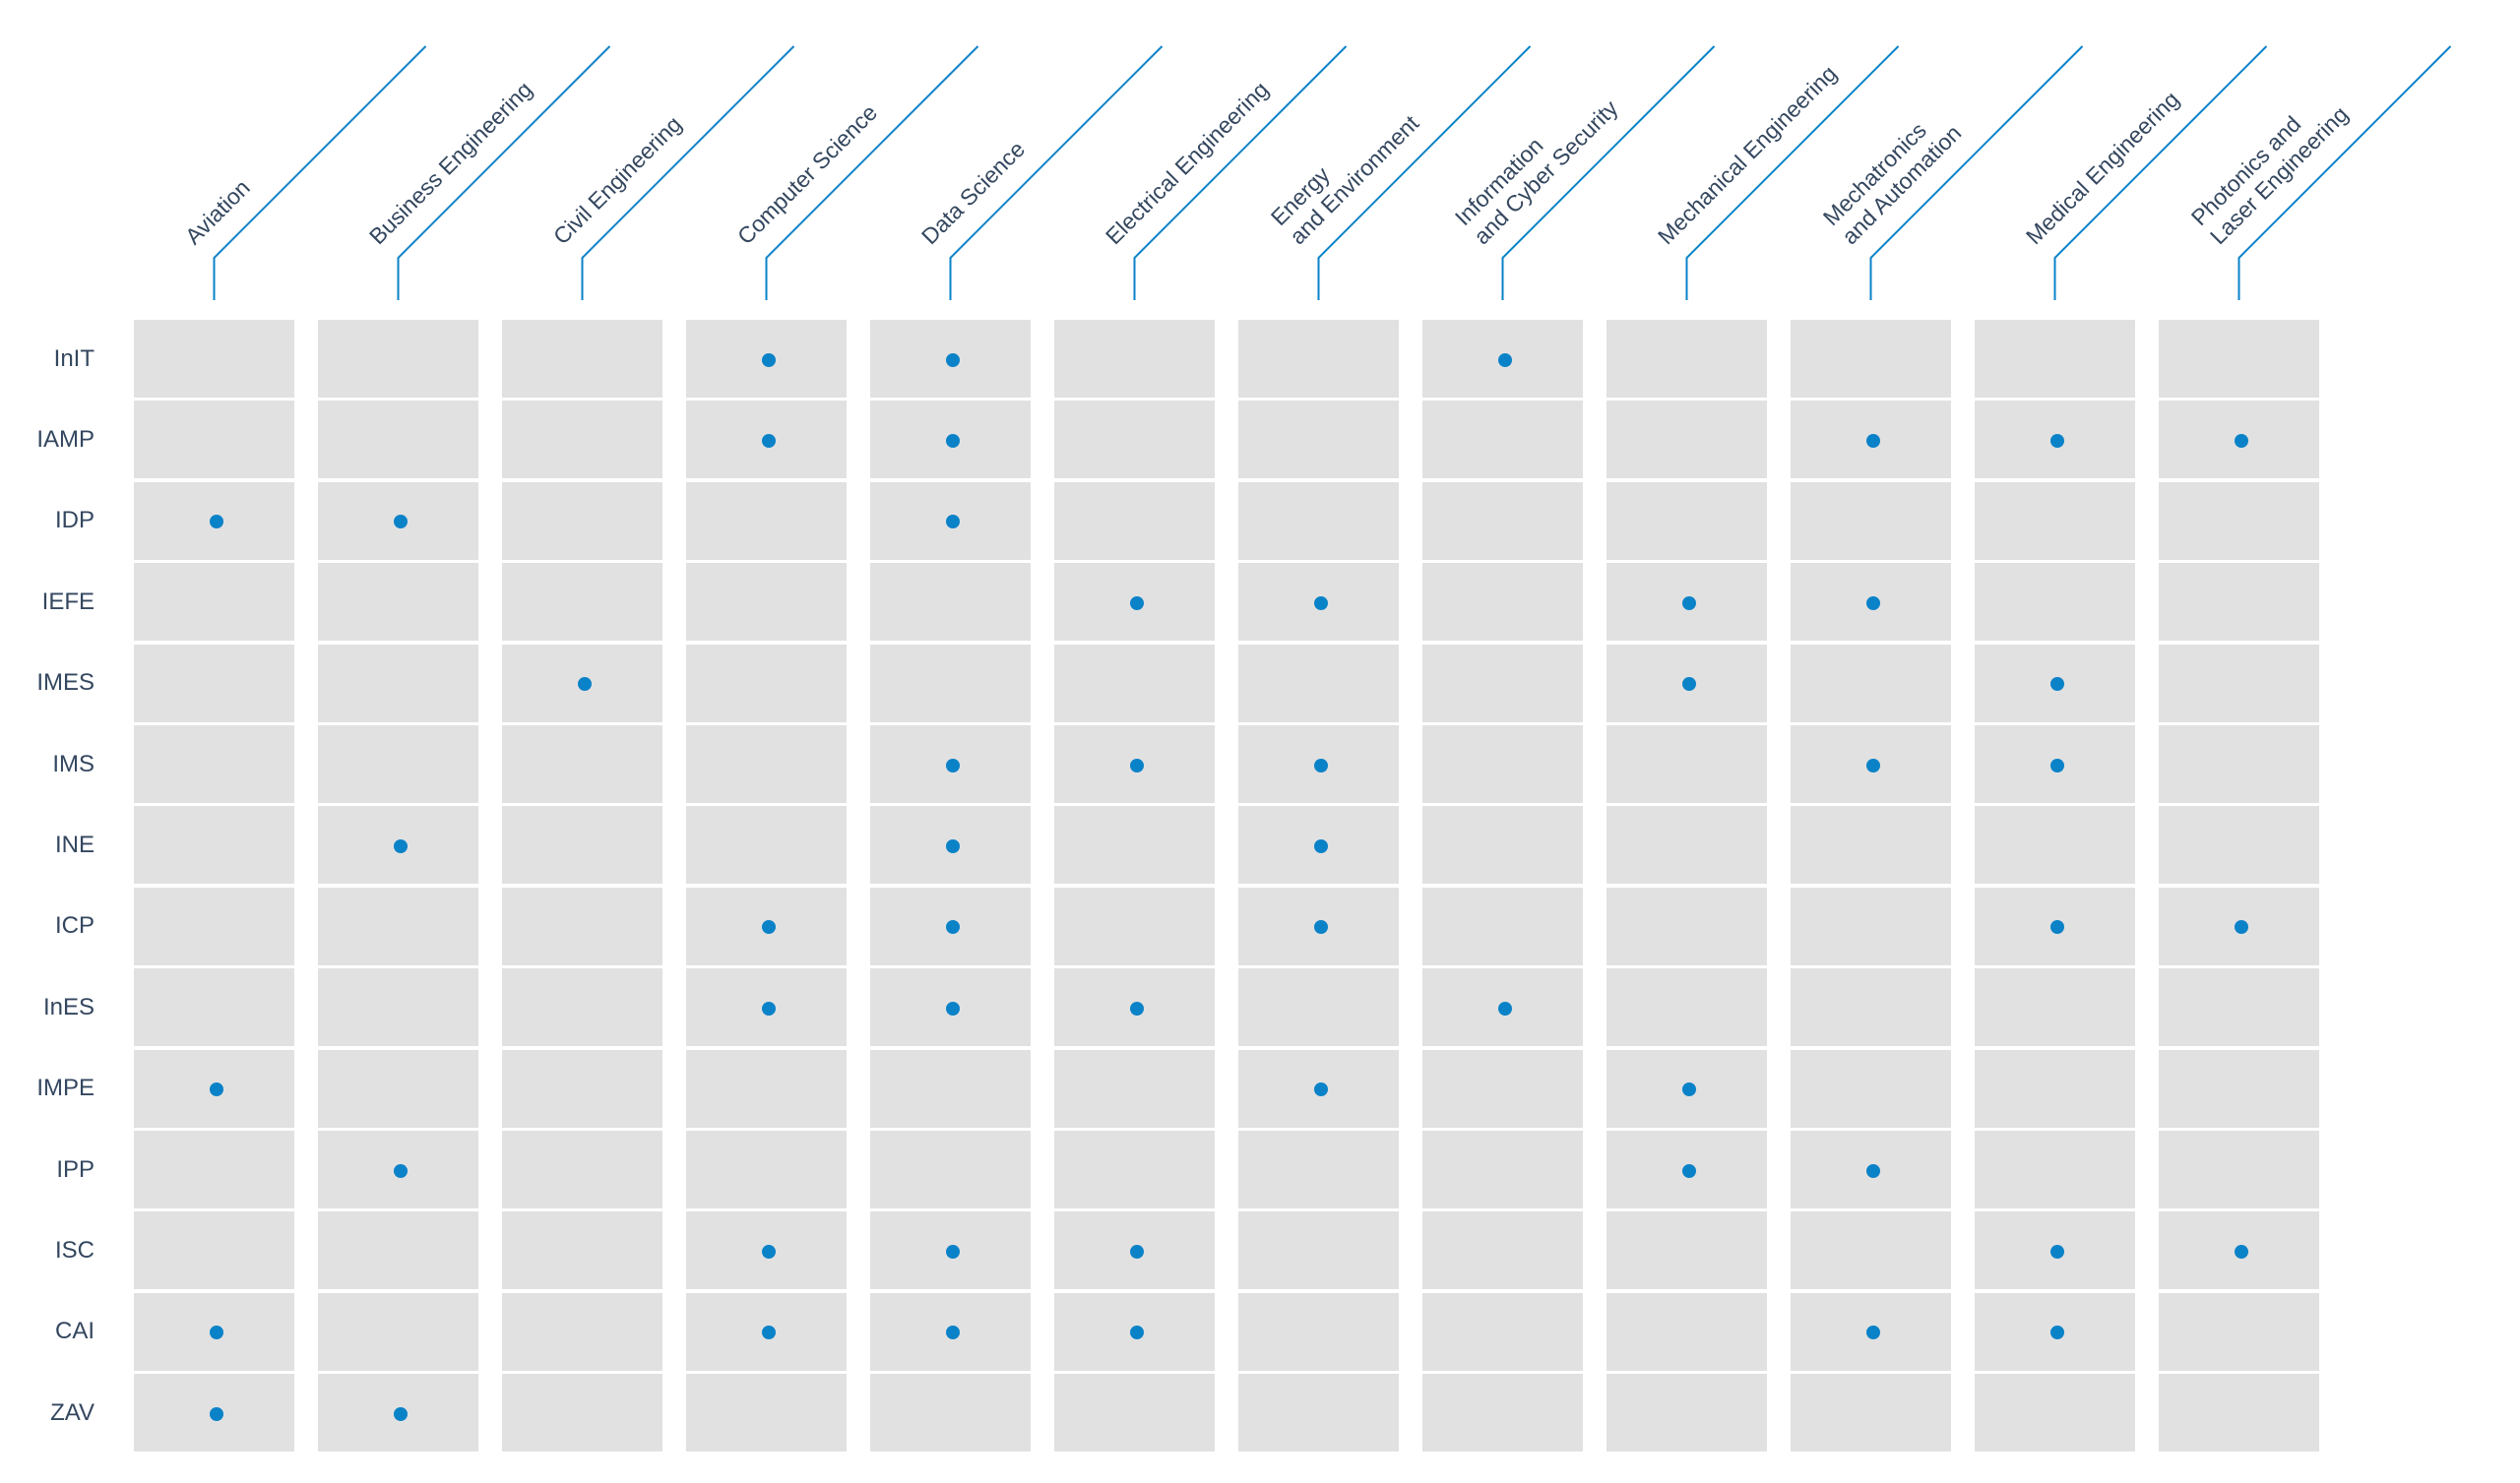  I want to click on row-label: IMPE, so click(65, 1088).